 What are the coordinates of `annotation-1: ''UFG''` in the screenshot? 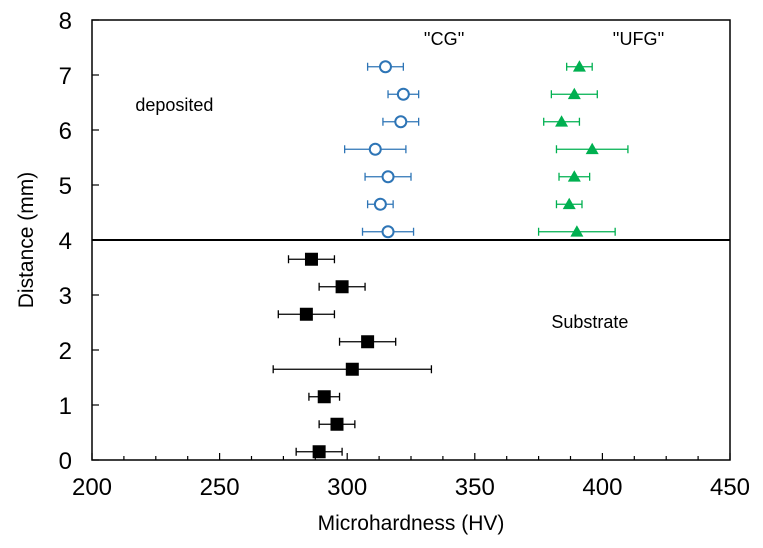 It's located at (639, 39).